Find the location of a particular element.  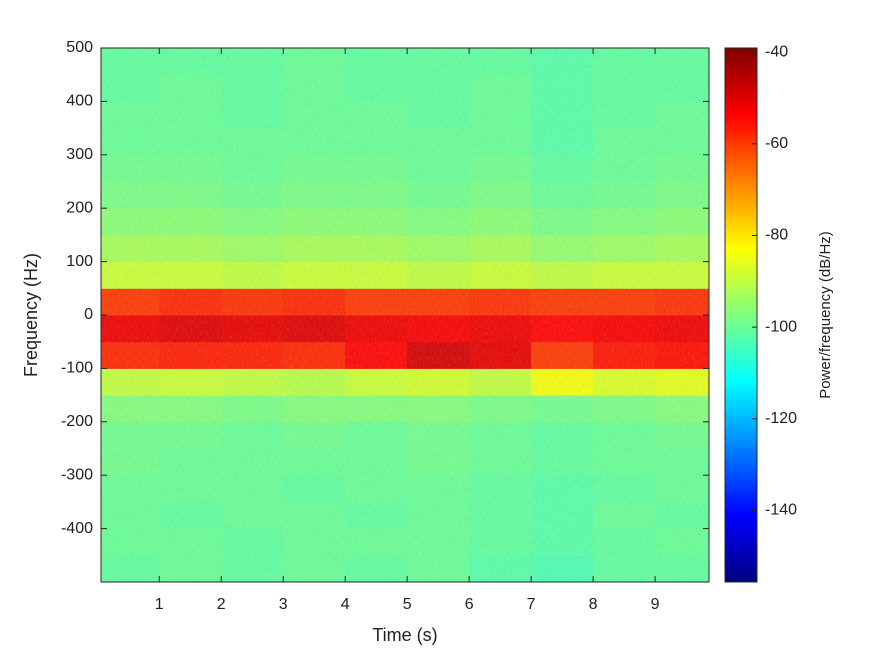

y-tick-label: -400 is located at coordinates (77, 528).